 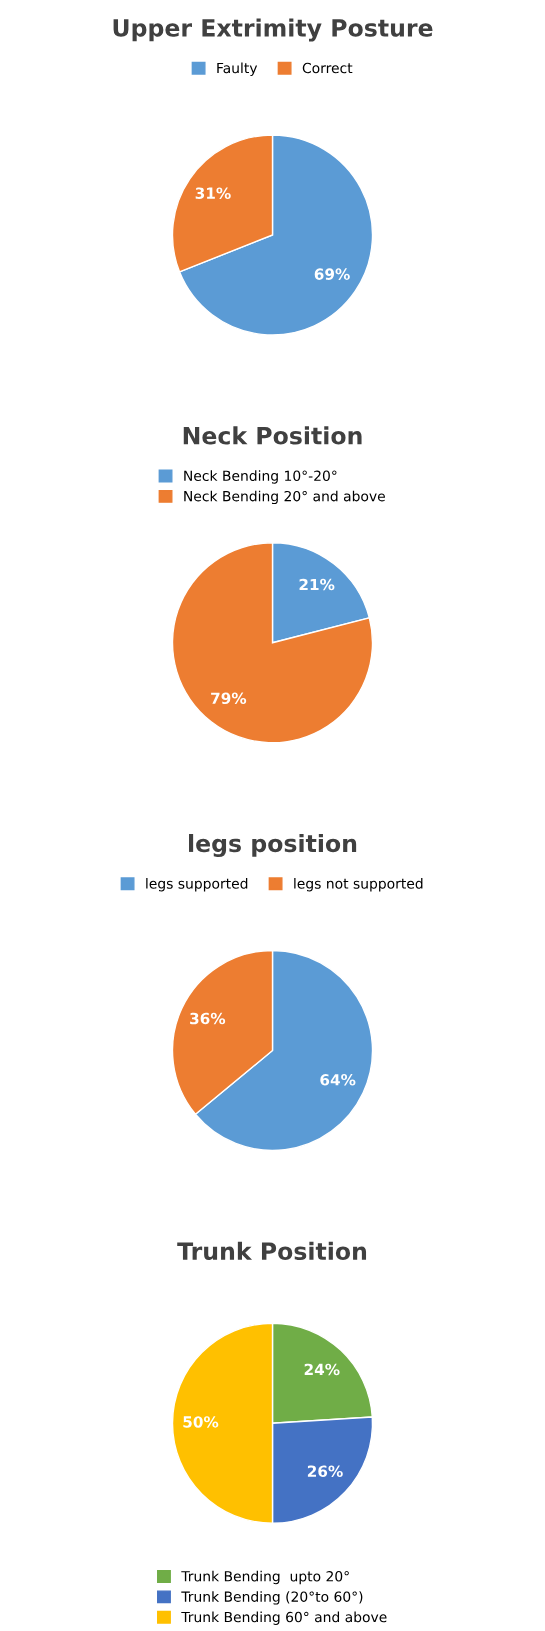 What do you see at coordinates (272, 1251) in the screenshot?
I see `chart-title: Trunk Position` at bounding box center [272, 1251].